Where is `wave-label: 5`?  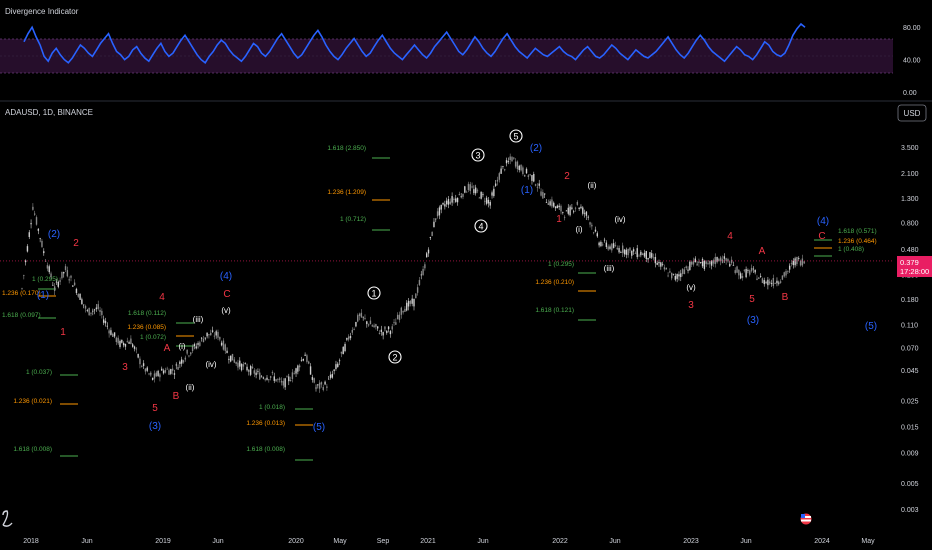
wave-label: 5 is located at coordinates (515, 137).